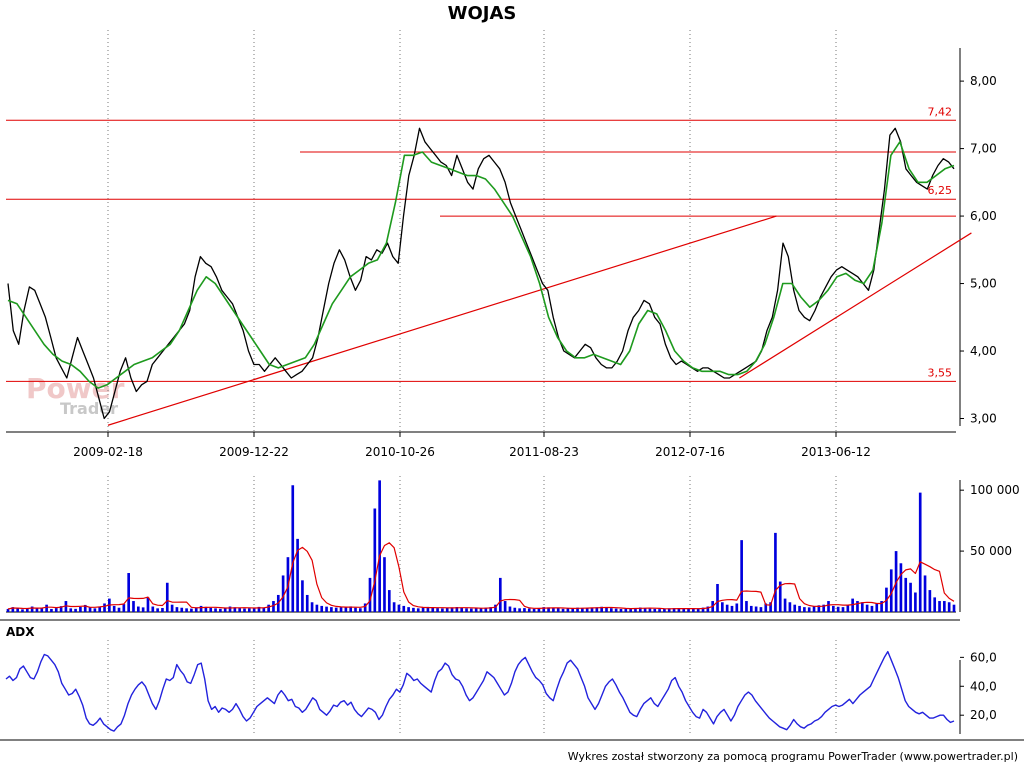 This screenshot has height=768, width=1024. Describe the element at coordinates (983, 419) in the screenshot. I see `price-y-tick-label: 3,00` at that location.